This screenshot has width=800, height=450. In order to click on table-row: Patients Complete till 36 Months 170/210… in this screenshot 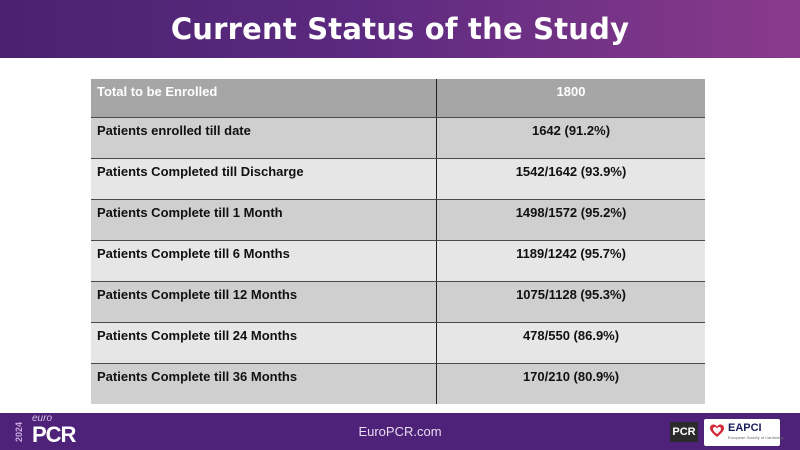, I will do `click(398, 383)`.